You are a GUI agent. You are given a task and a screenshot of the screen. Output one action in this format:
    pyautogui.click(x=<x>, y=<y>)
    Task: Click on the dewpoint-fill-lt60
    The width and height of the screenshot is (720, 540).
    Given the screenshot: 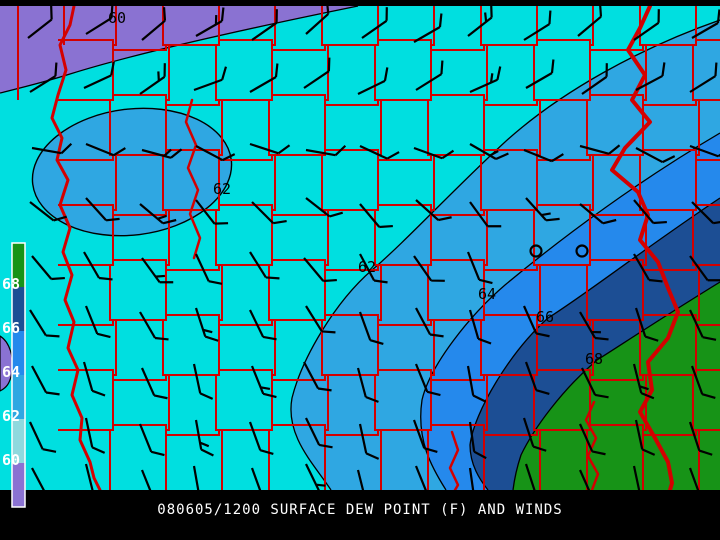 What is the action you would take?
    pyautogui.click(x=179, y=49)
    